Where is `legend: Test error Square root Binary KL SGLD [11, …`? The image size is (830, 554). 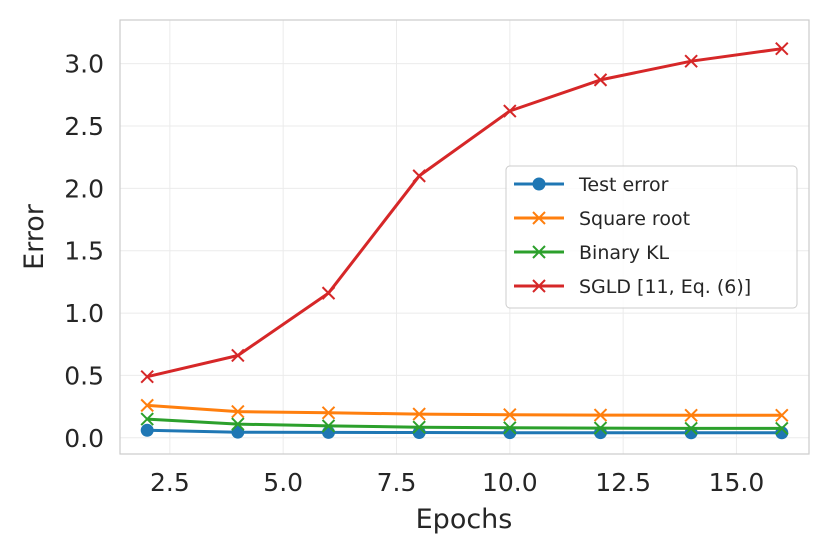 legend: Test error Square root Binary KL SGLD [11, … is located at coordinates (651, 237).